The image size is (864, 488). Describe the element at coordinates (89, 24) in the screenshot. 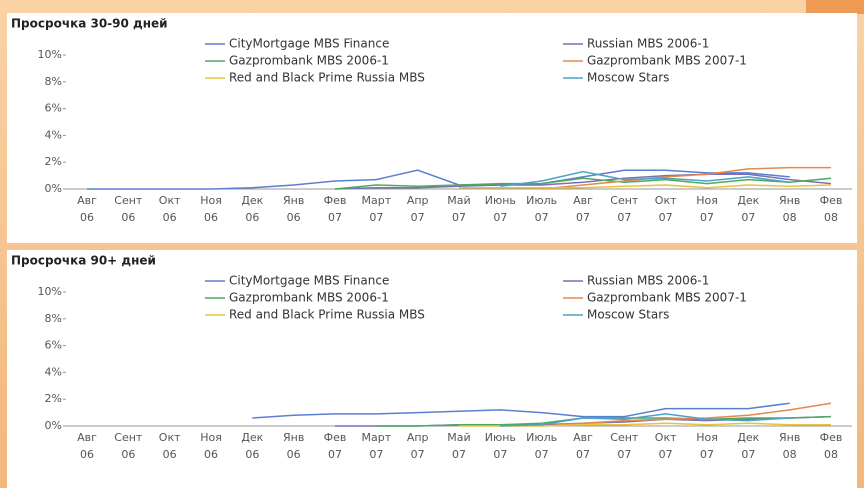

I see `chart-title: Просрочка 30-90 дней` at that location.